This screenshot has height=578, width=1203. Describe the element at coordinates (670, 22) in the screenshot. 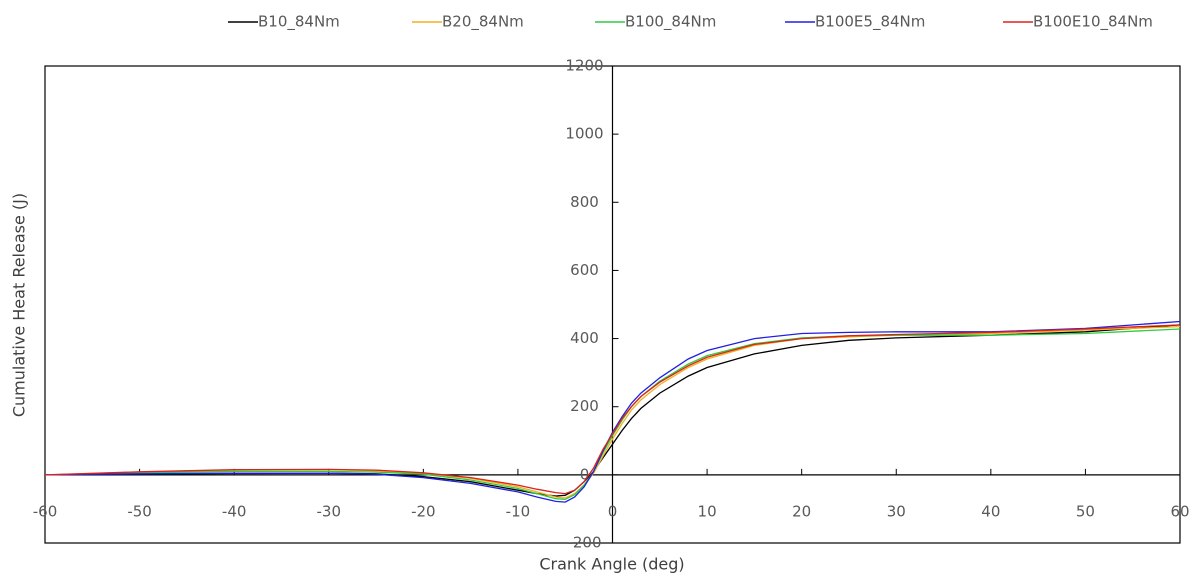

I see `legend-label: B100_84Nm` at that location.